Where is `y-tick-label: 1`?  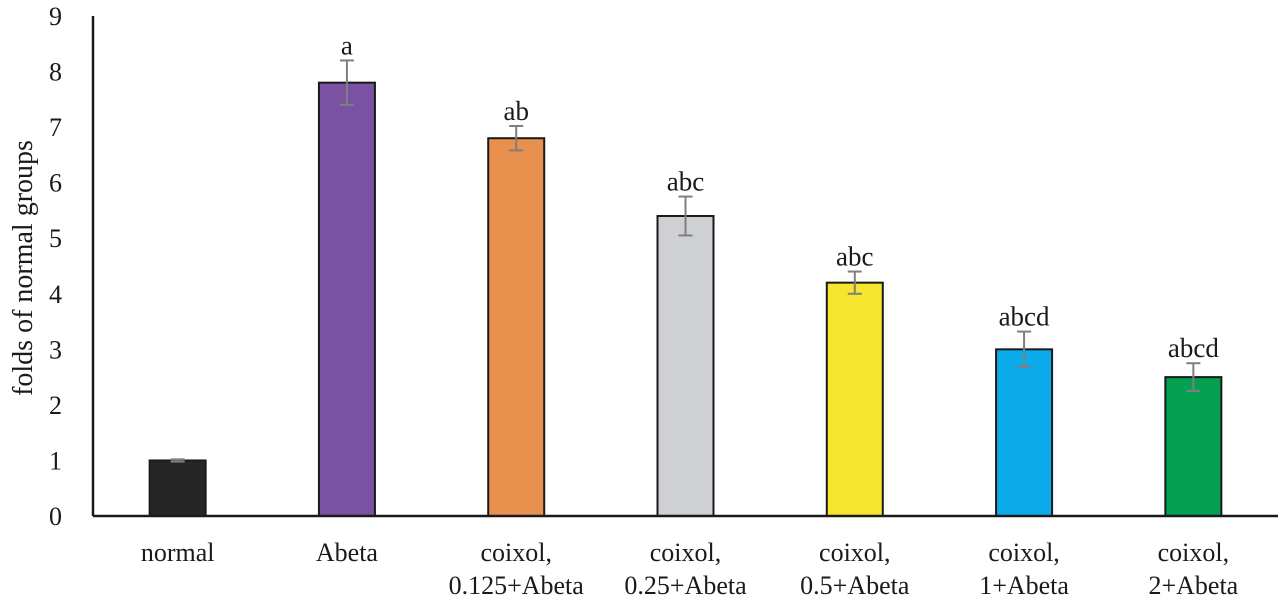 y-tick-label: 1 is located at coordinates (55, 460).